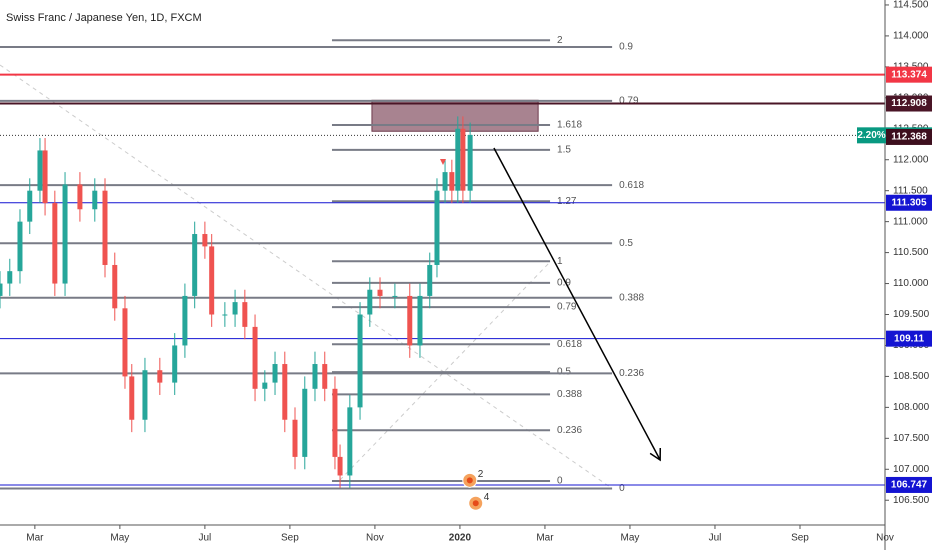 The image size is (932, 550). Describe the element at coordinates (910, 221) in the screenshot. I see `y-tick-label: 111.000` at that location.